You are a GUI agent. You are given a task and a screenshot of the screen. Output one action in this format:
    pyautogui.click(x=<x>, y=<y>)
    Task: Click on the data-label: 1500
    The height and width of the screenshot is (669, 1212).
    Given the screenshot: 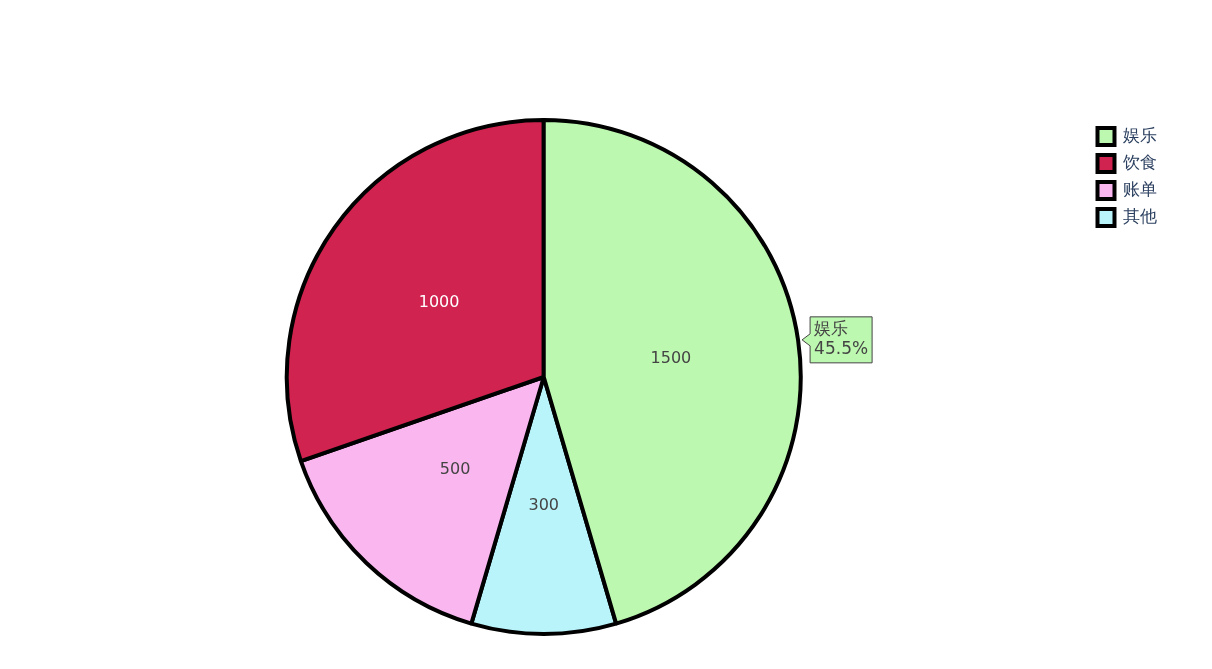 What is the action you would take?
    pyautogui.click(x=671, y=357)
    